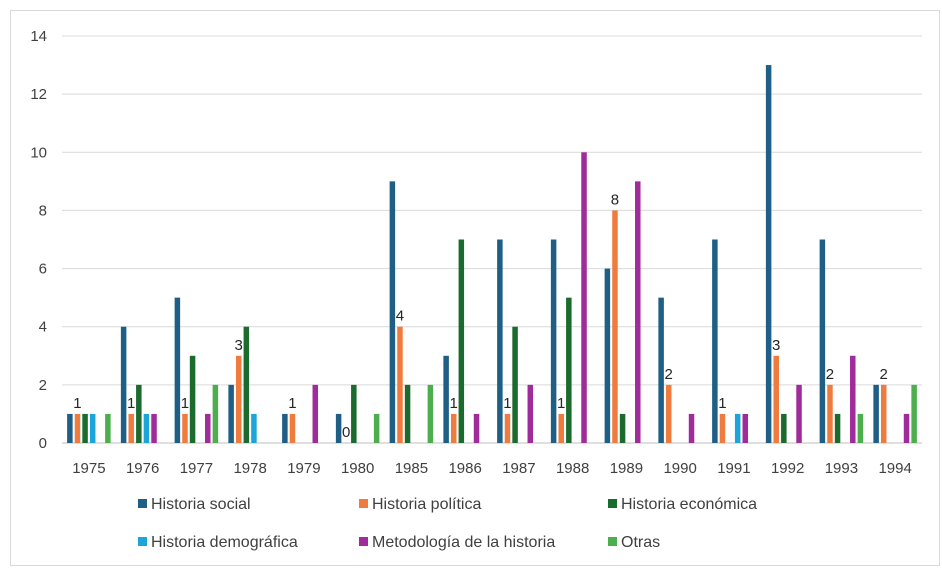  I want to click on bar-historia-social-1979, so click(285, 428).